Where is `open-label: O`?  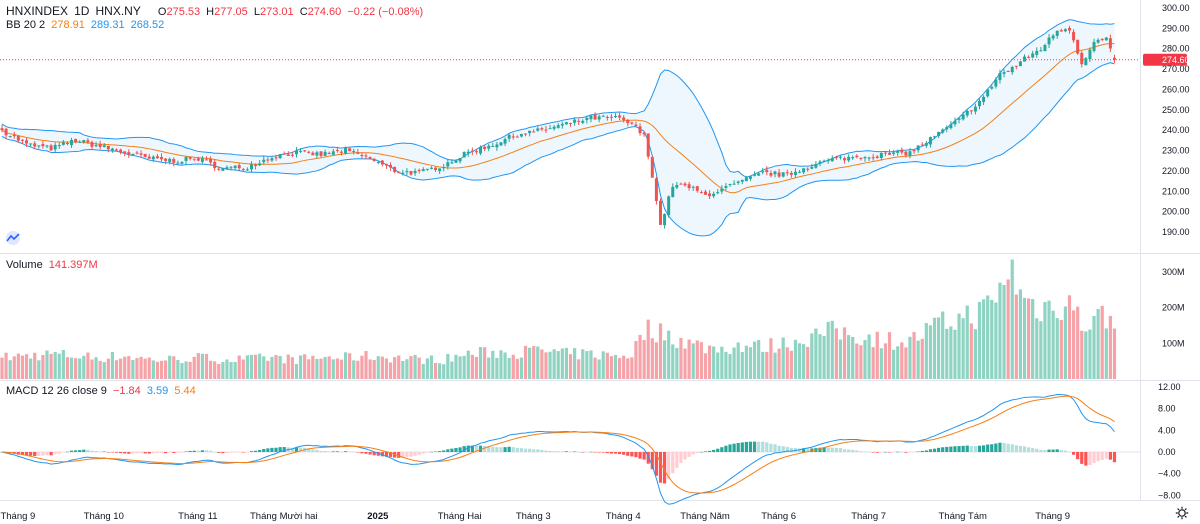 open-label: O is located at coordinates (162, 12).